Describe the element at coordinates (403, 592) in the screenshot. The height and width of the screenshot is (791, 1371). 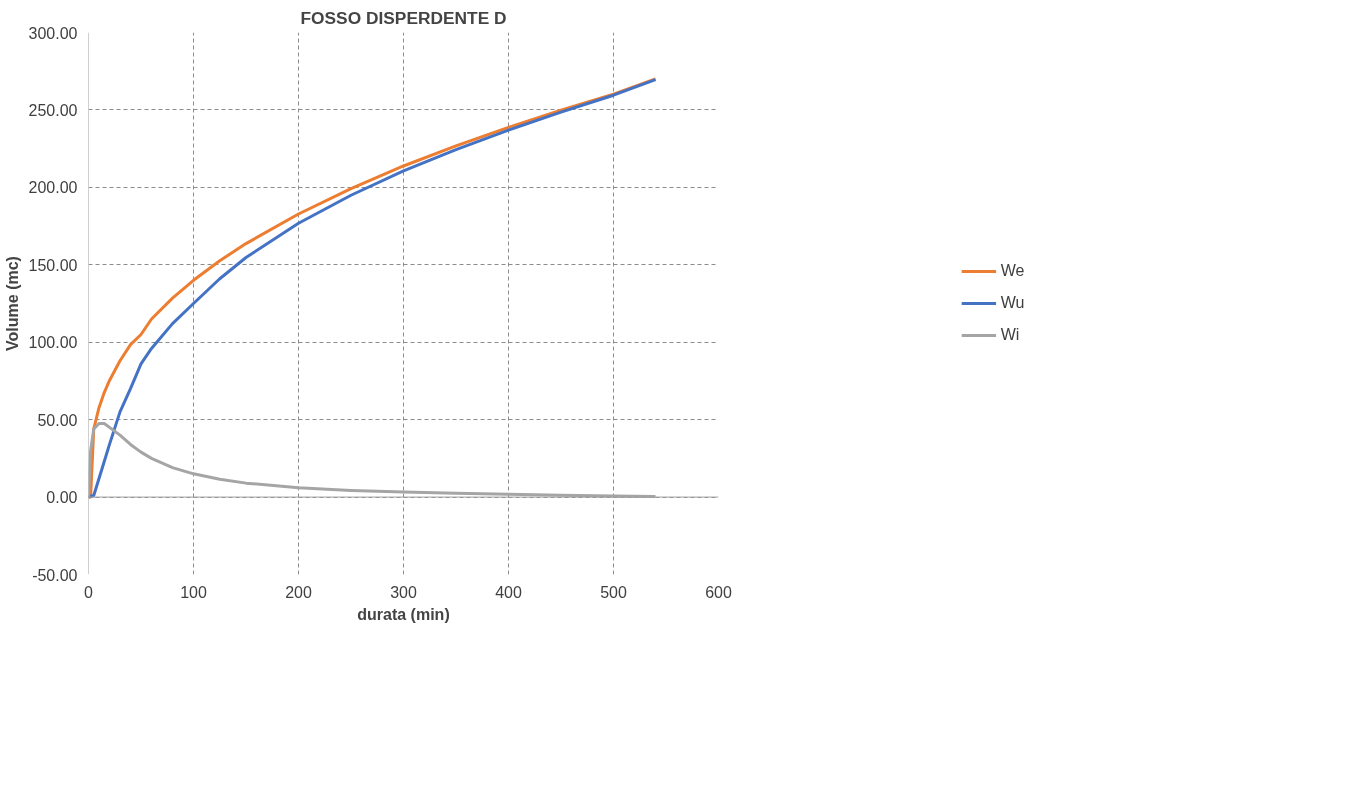
I see `x-tick-label: 300` at that location.